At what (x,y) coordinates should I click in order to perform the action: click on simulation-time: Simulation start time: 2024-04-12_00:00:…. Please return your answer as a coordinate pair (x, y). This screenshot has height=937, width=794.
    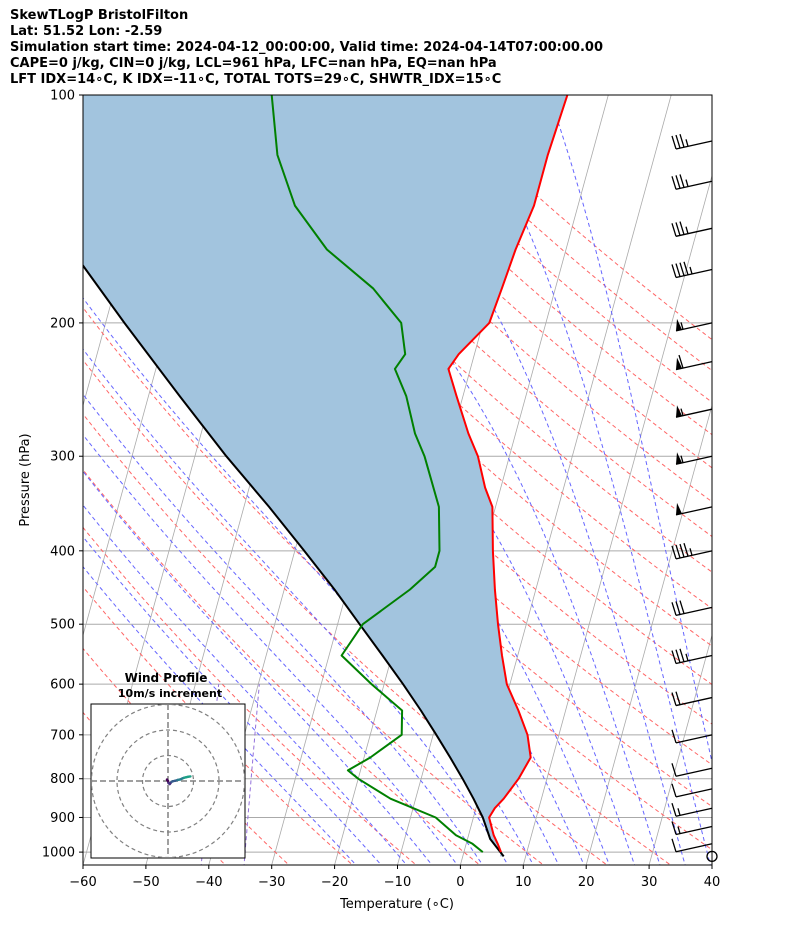
    Looking at the image, I should click on (306, 47).